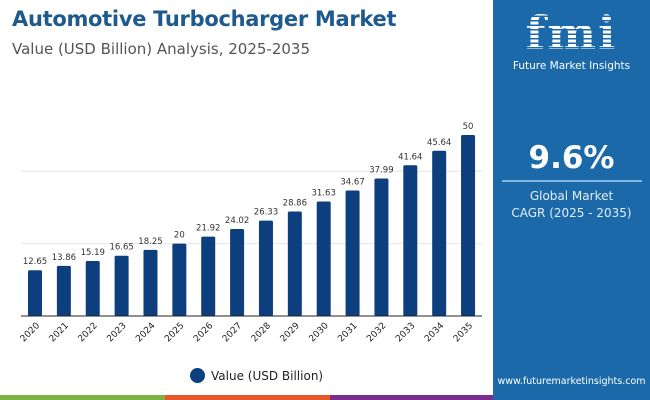  I want to click on cagr-label: Global Market CAGR (2025 - 2035), so click(571, 205).